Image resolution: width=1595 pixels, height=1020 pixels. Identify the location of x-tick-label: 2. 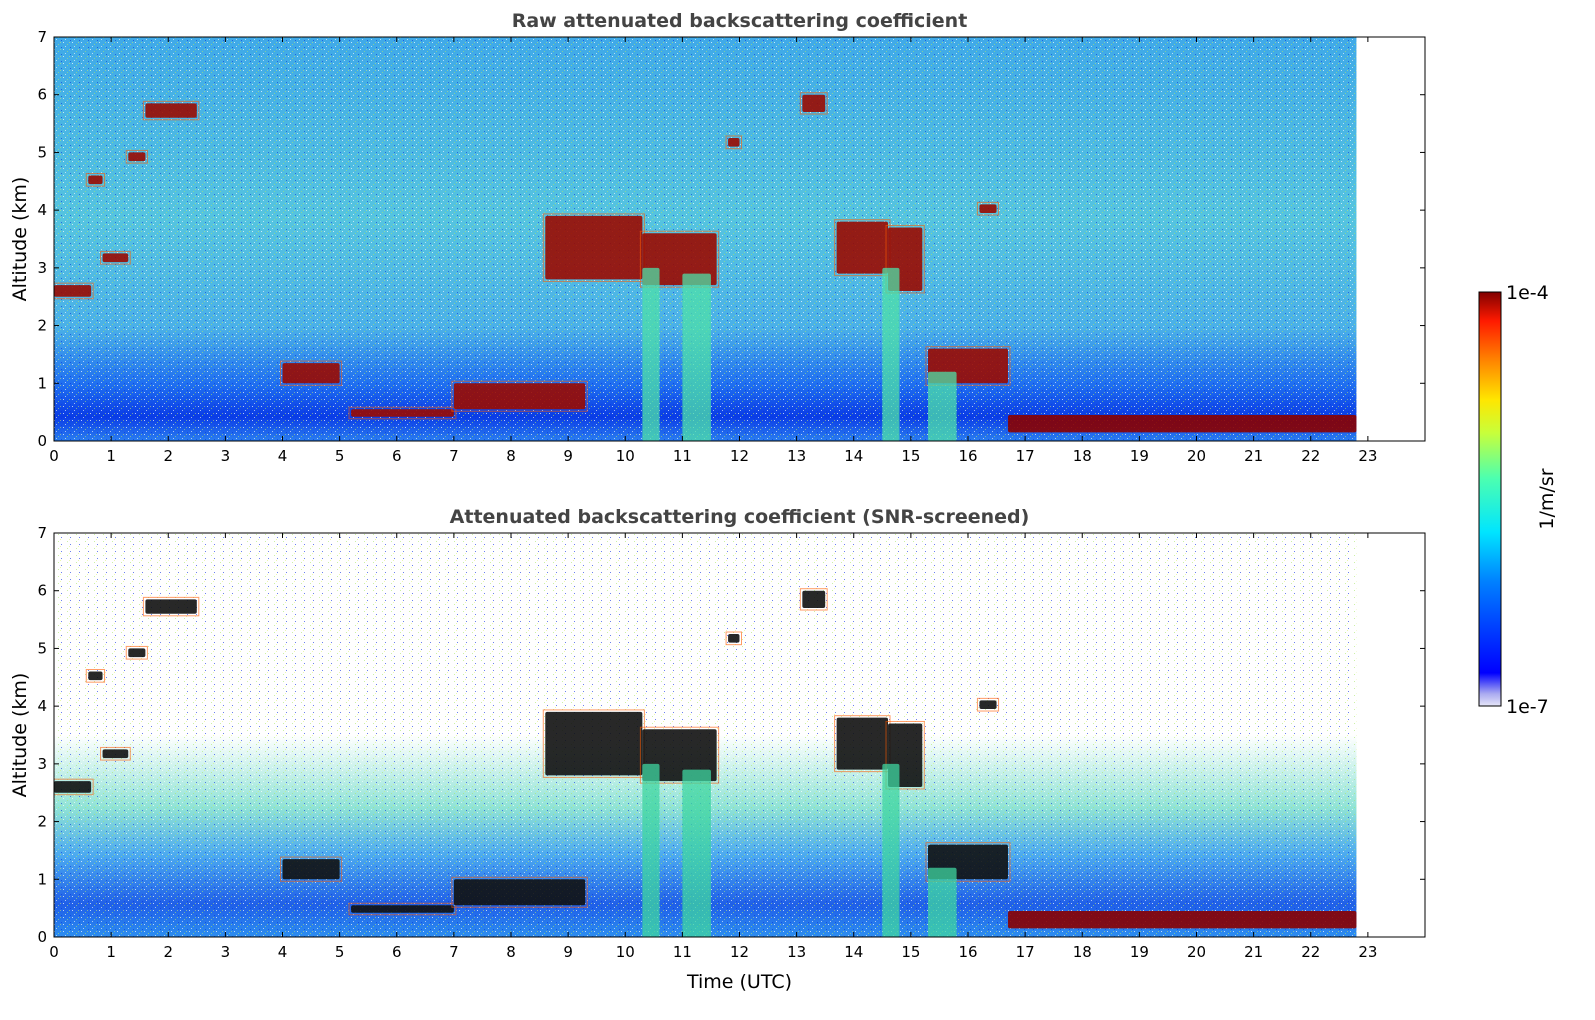
(168, 456).